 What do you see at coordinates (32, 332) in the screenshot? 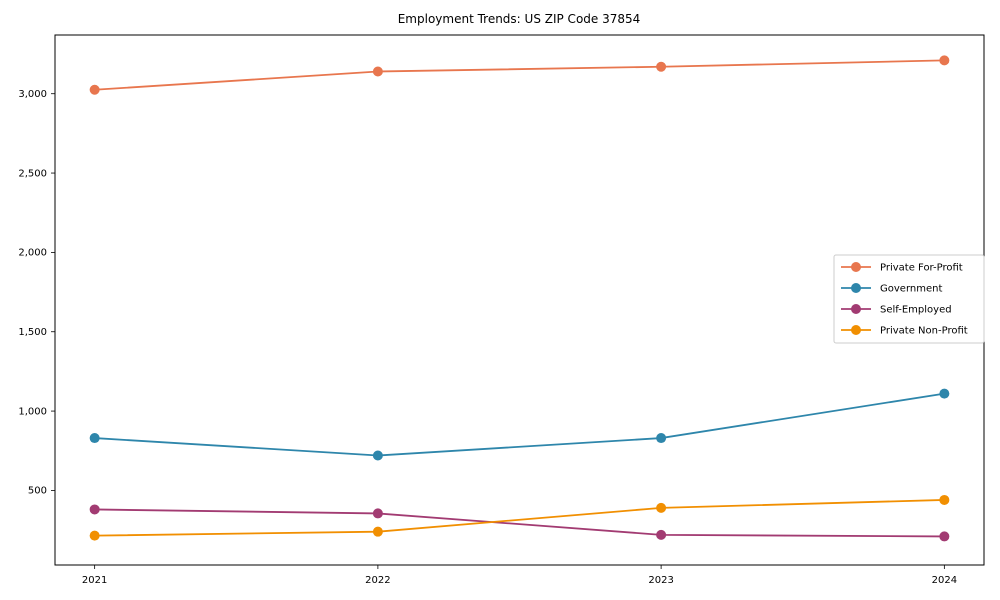
I see `y-axis-tick-label: 1,500` at bounding box center [32, 332].